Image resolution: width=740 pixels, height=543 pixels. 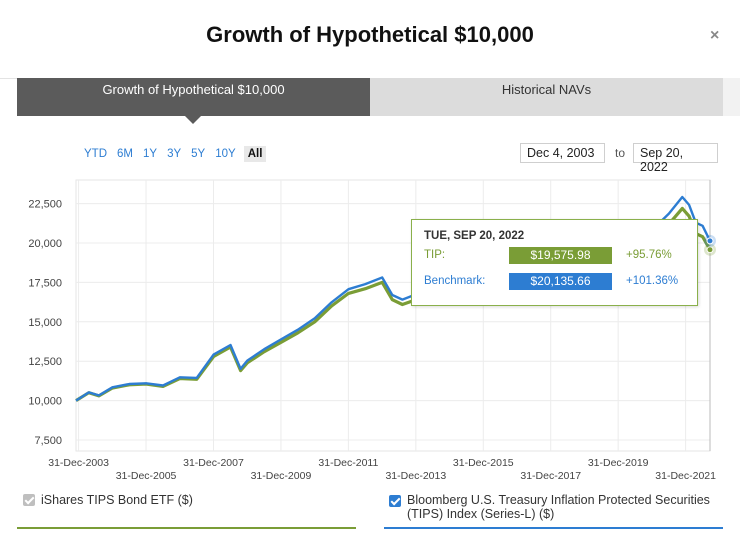 I want to click on period-3y: 3Y, so click(x=174, y=154).